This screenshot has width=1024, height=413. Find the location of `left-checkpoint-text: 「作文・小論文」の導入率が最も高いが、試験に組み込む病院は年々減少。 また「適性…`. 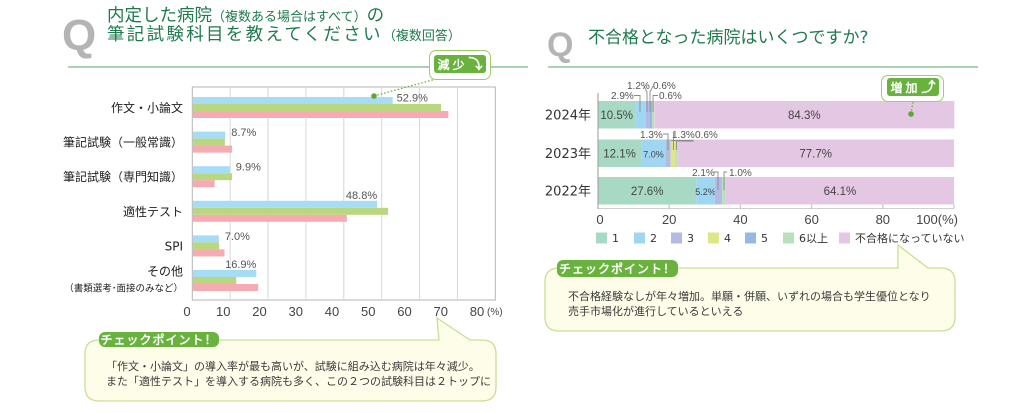

left-checkpoint-text: 「作文・小論文」の導入率が最も高いが、試験に組み込む病院は年々減少。 また「適性… is located at coordinates (298, 374).